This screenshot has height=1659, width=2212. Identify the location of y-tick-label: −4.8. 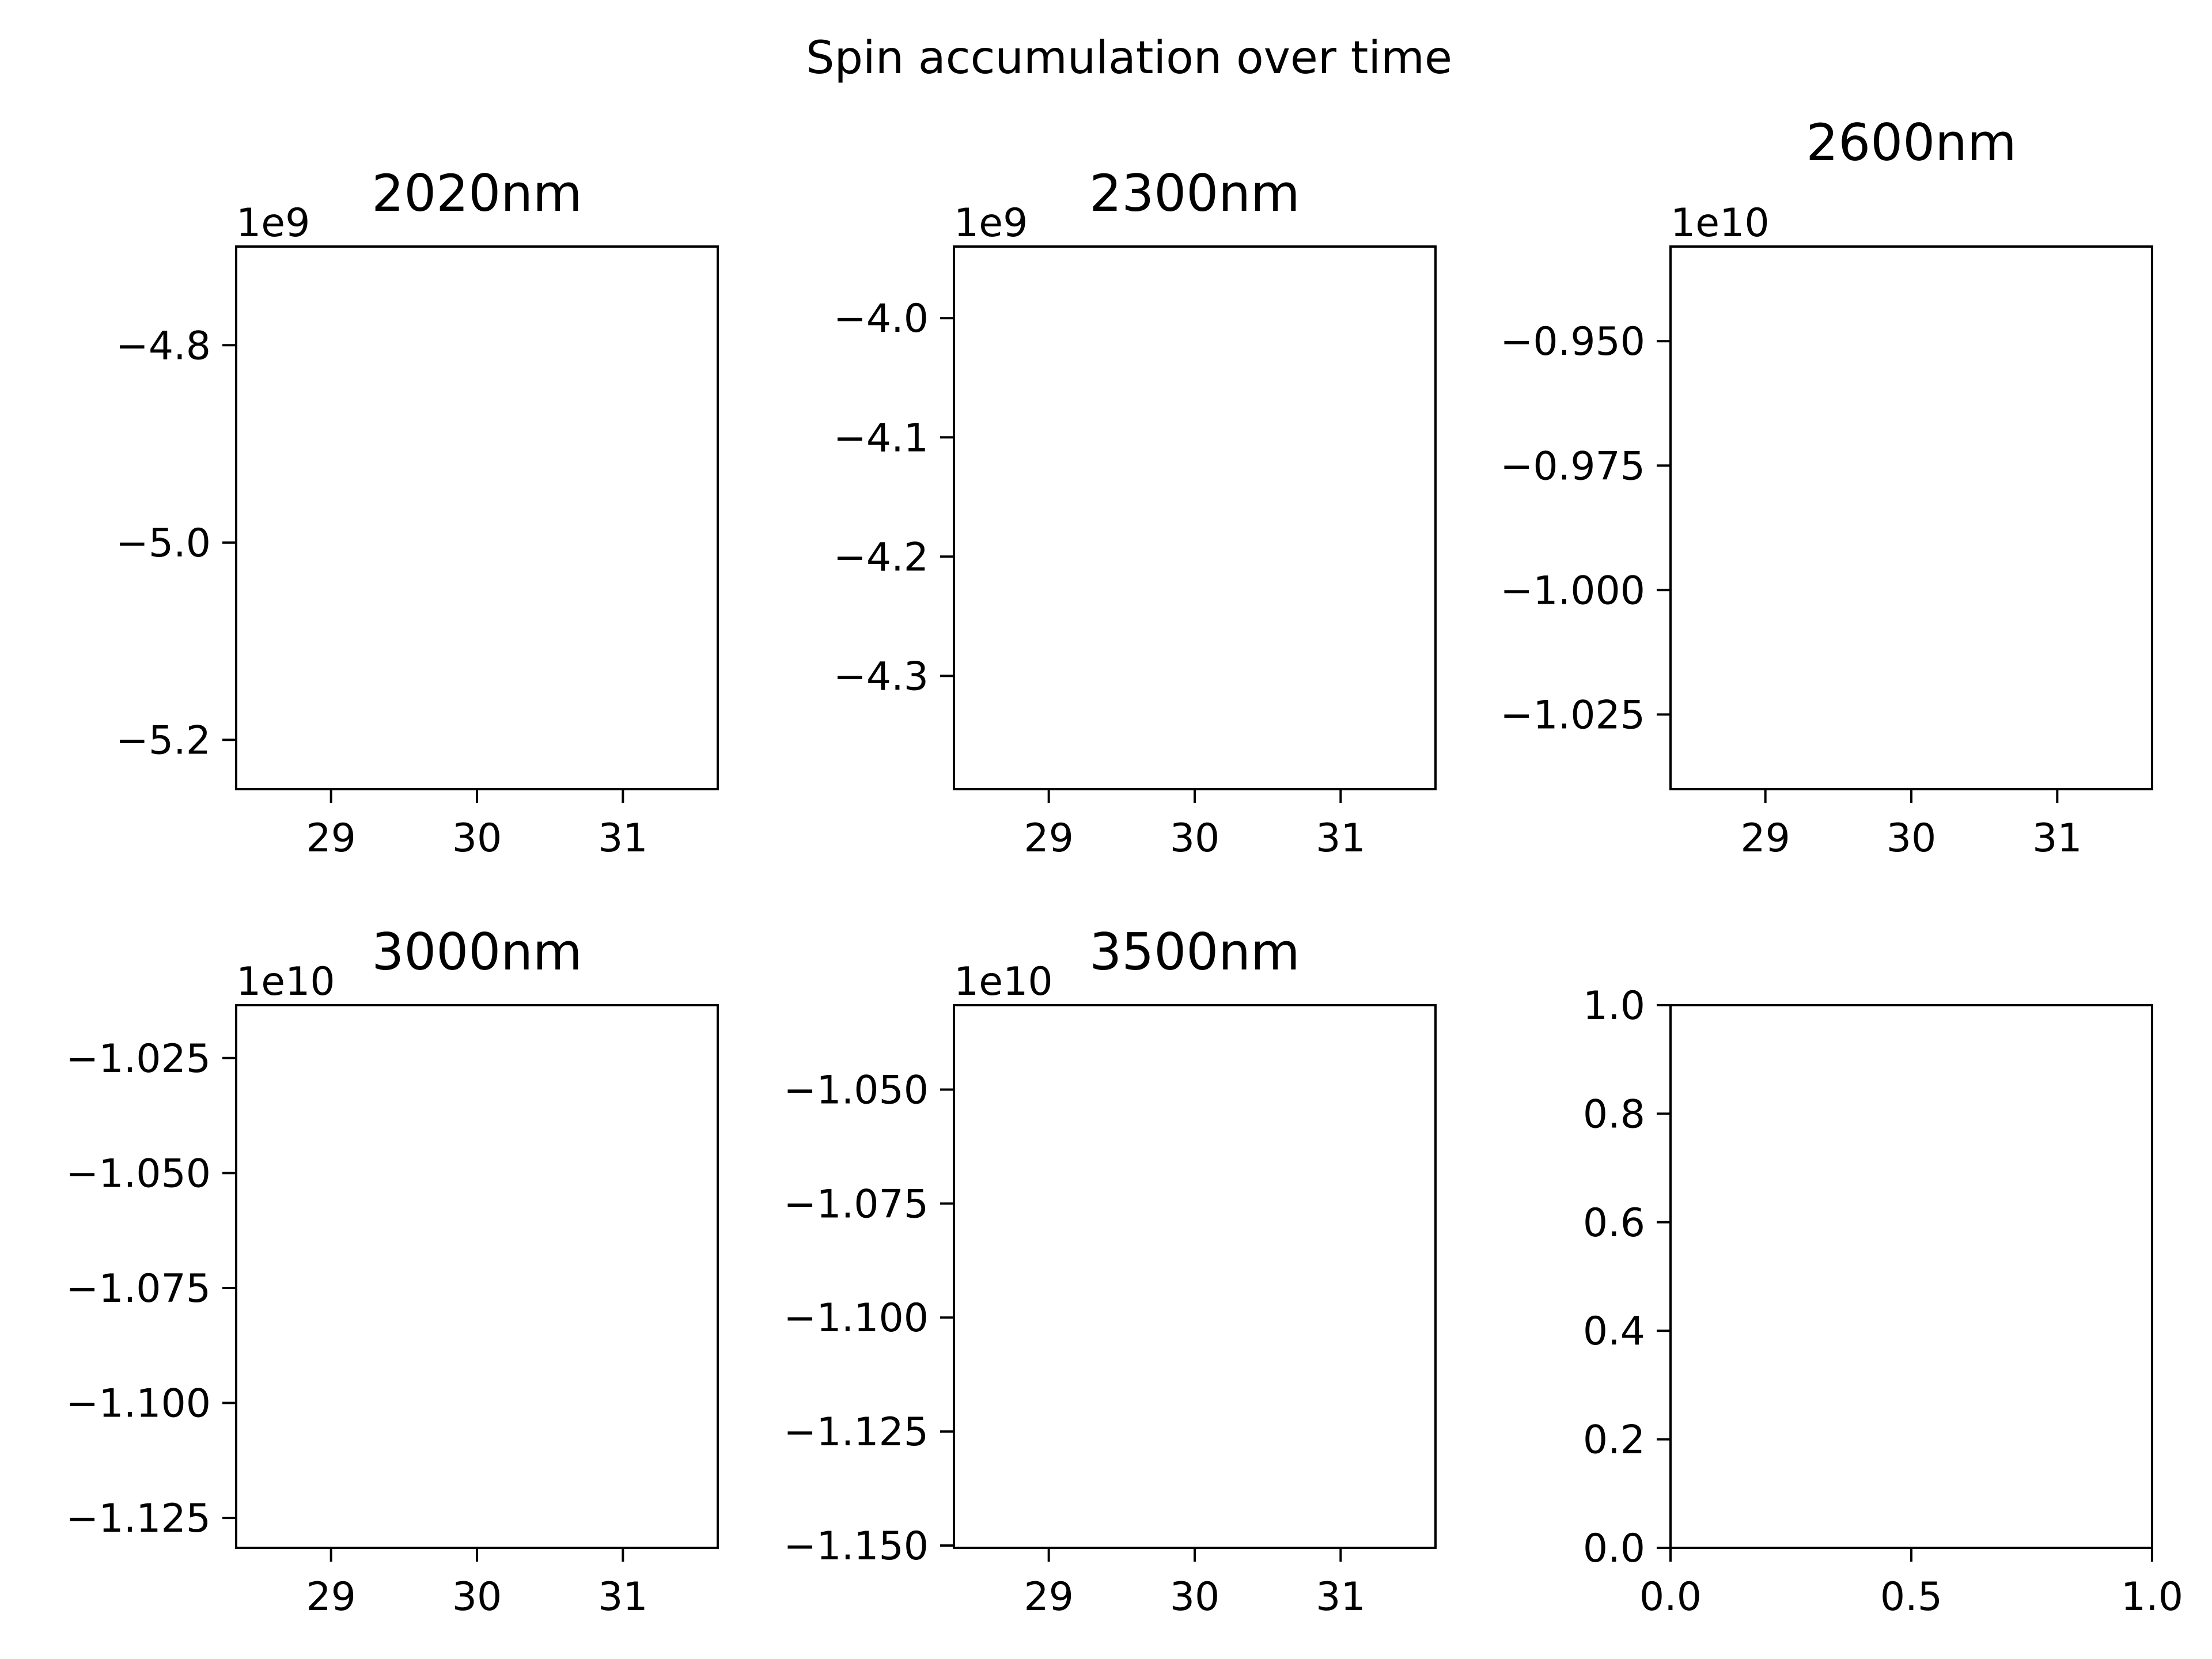
(163, 346).